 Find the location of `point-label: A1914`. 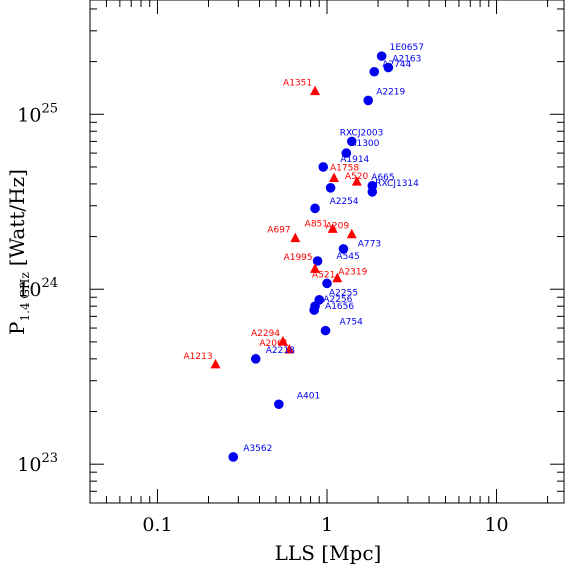

point-label: A1914 is located at coordinates (354, 160).